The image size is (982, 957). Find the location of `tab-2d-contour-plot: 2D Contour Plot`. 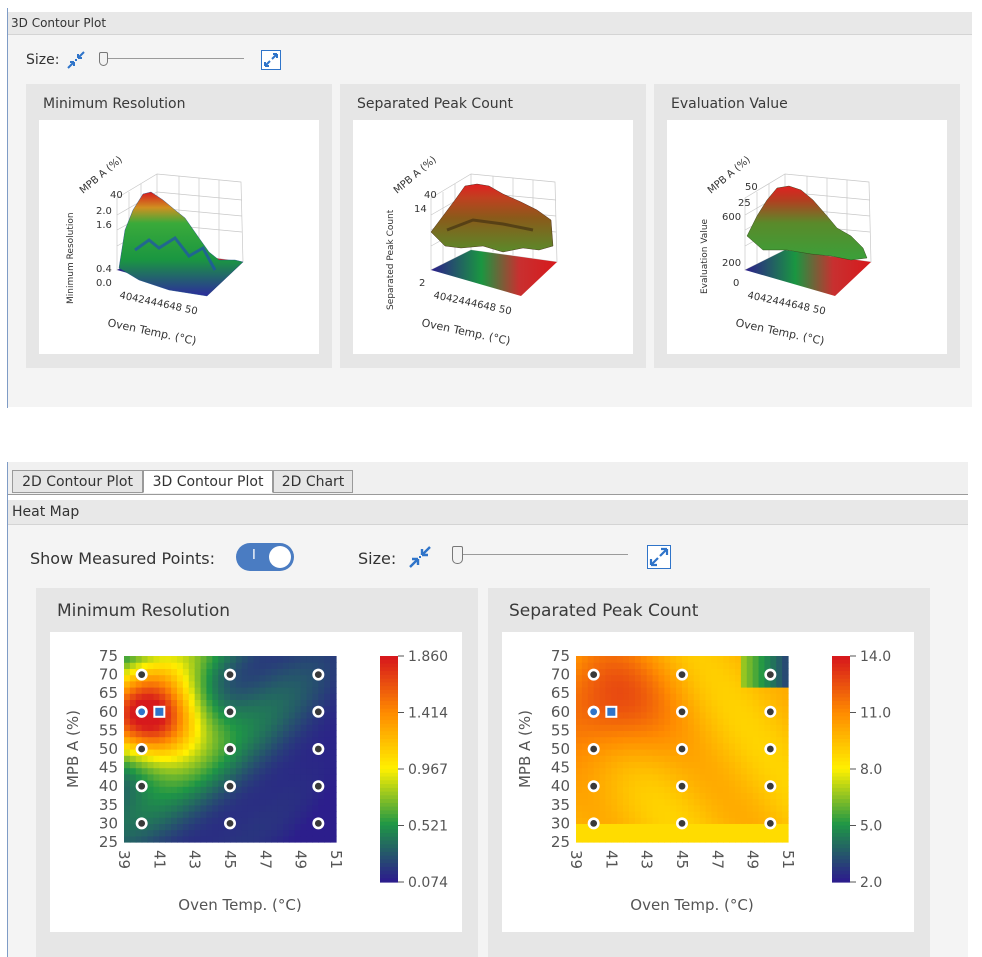

tab-2d-contour-plot: 2D Contour Plot is located at coordinates (77, 481).